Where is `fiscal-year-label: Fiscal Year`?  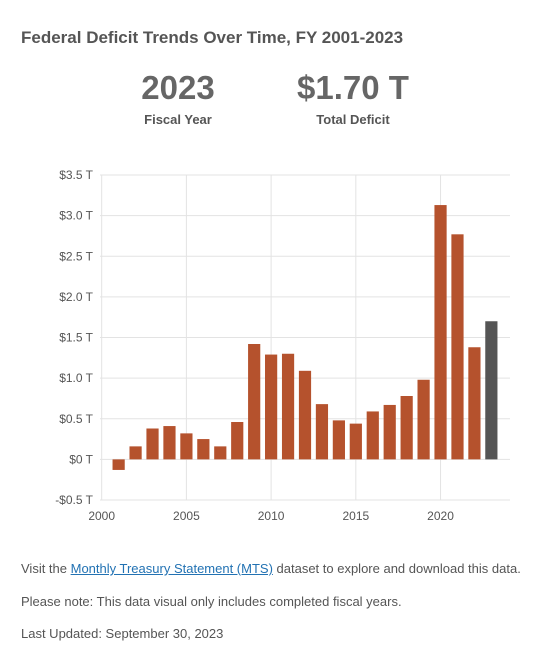
fiscal-year-label: Fiscal Year is located at coordinates (178, 119).